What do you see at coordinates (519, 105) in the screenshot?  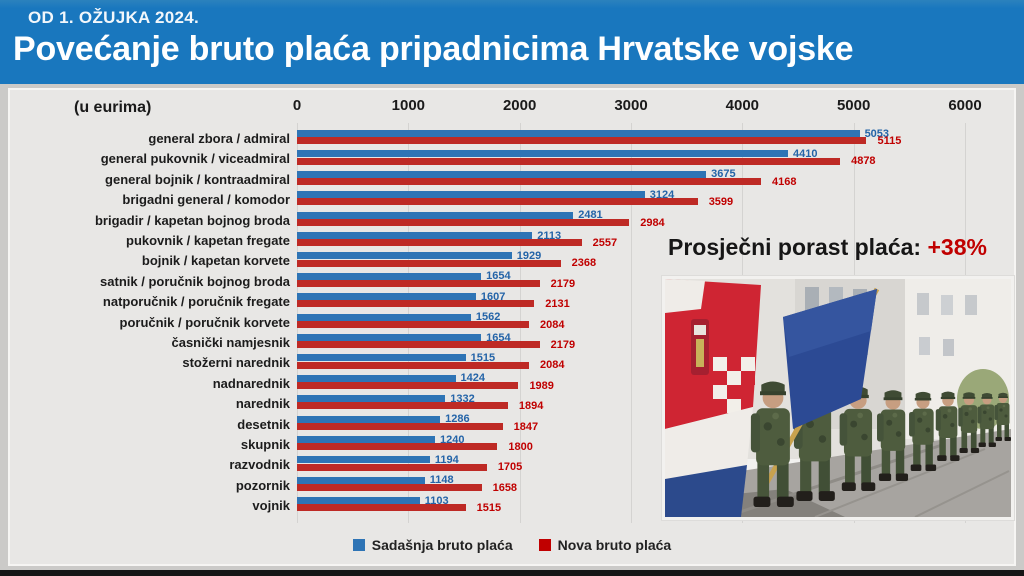 I see `x-tick-label: 2000` at bounding box center [519, 105].